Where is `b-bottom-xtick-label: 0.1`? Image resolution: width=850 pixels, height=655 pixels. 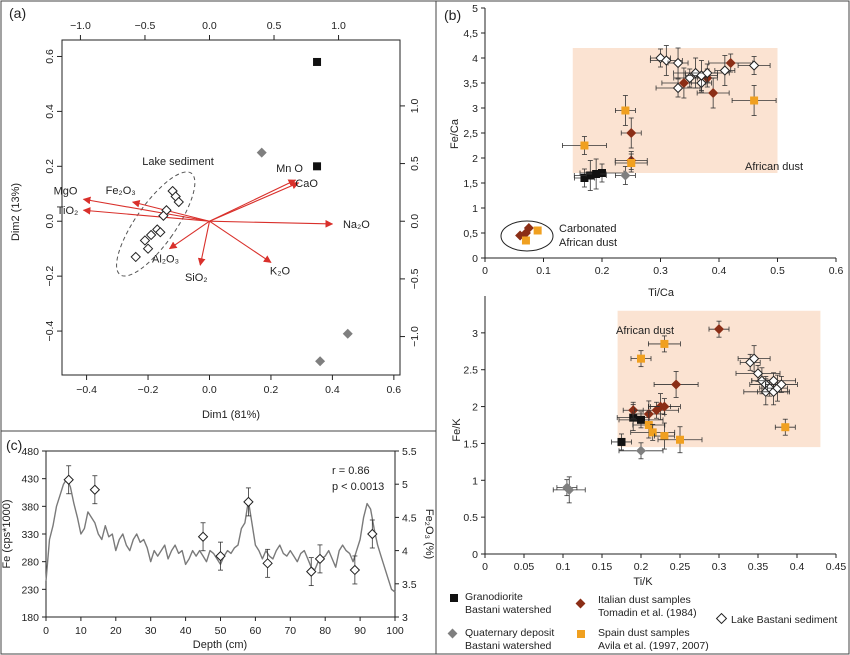
b-bottom-xtick-label: 0.1 is located at coordinates (563, 567).